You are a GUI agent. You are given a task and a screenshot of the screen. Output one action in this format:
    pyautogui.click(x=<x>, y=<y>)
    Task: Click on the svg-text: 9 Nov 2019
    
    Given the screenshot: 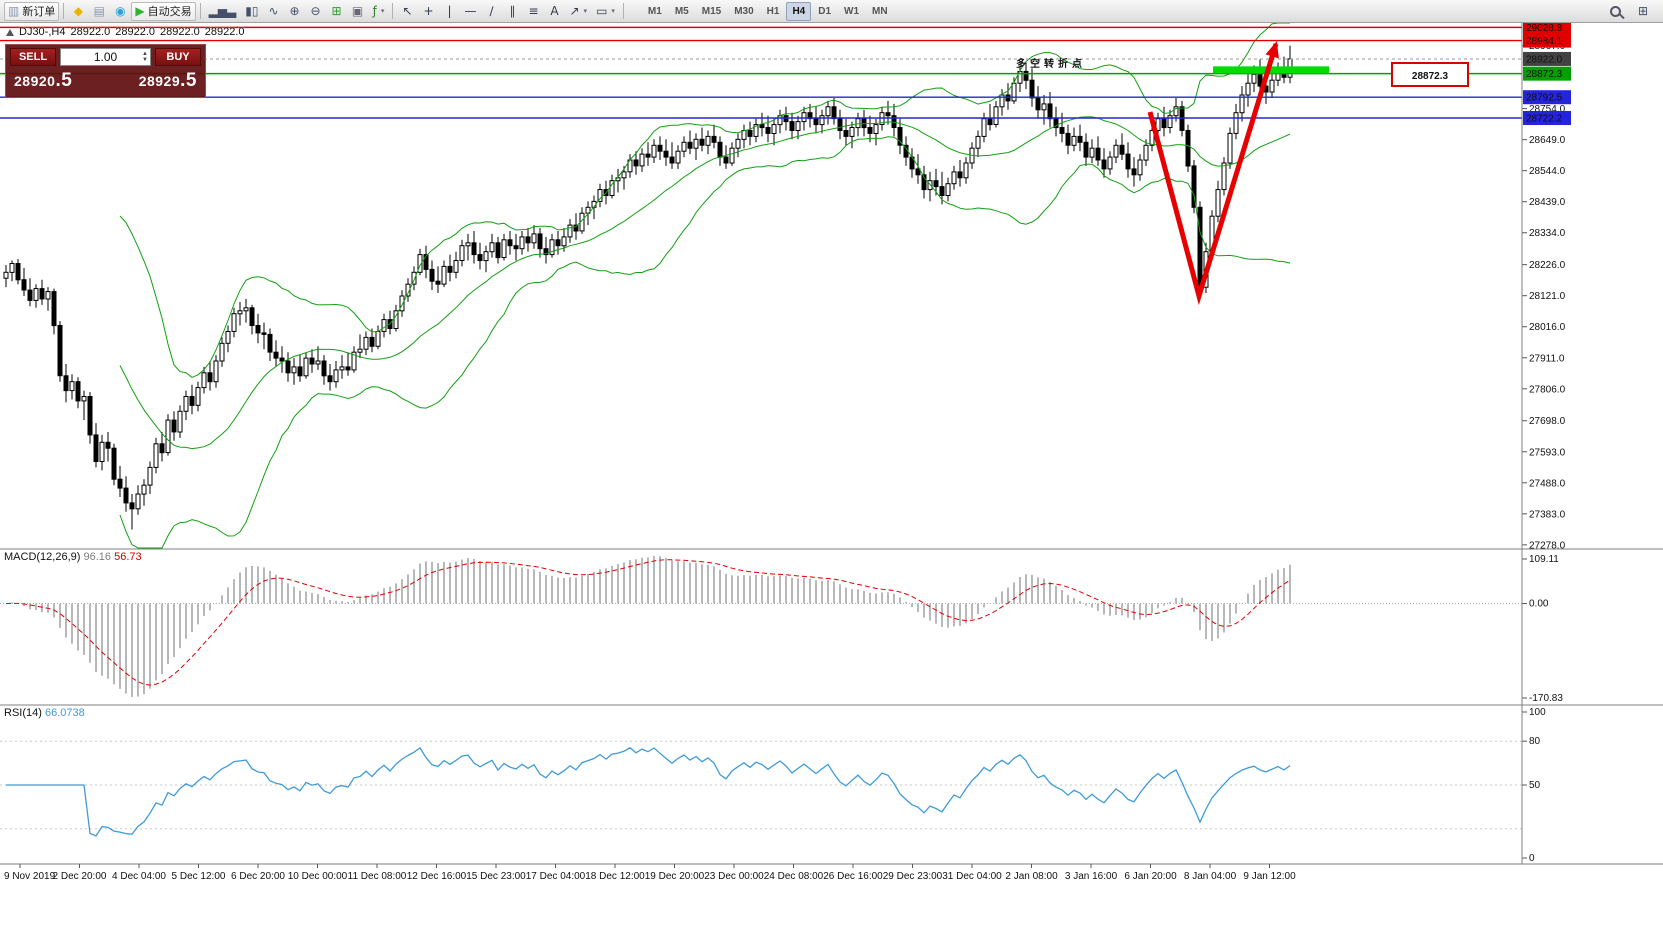 What is the action you would take?
    pyautogui.click(x=30, y=876)
    